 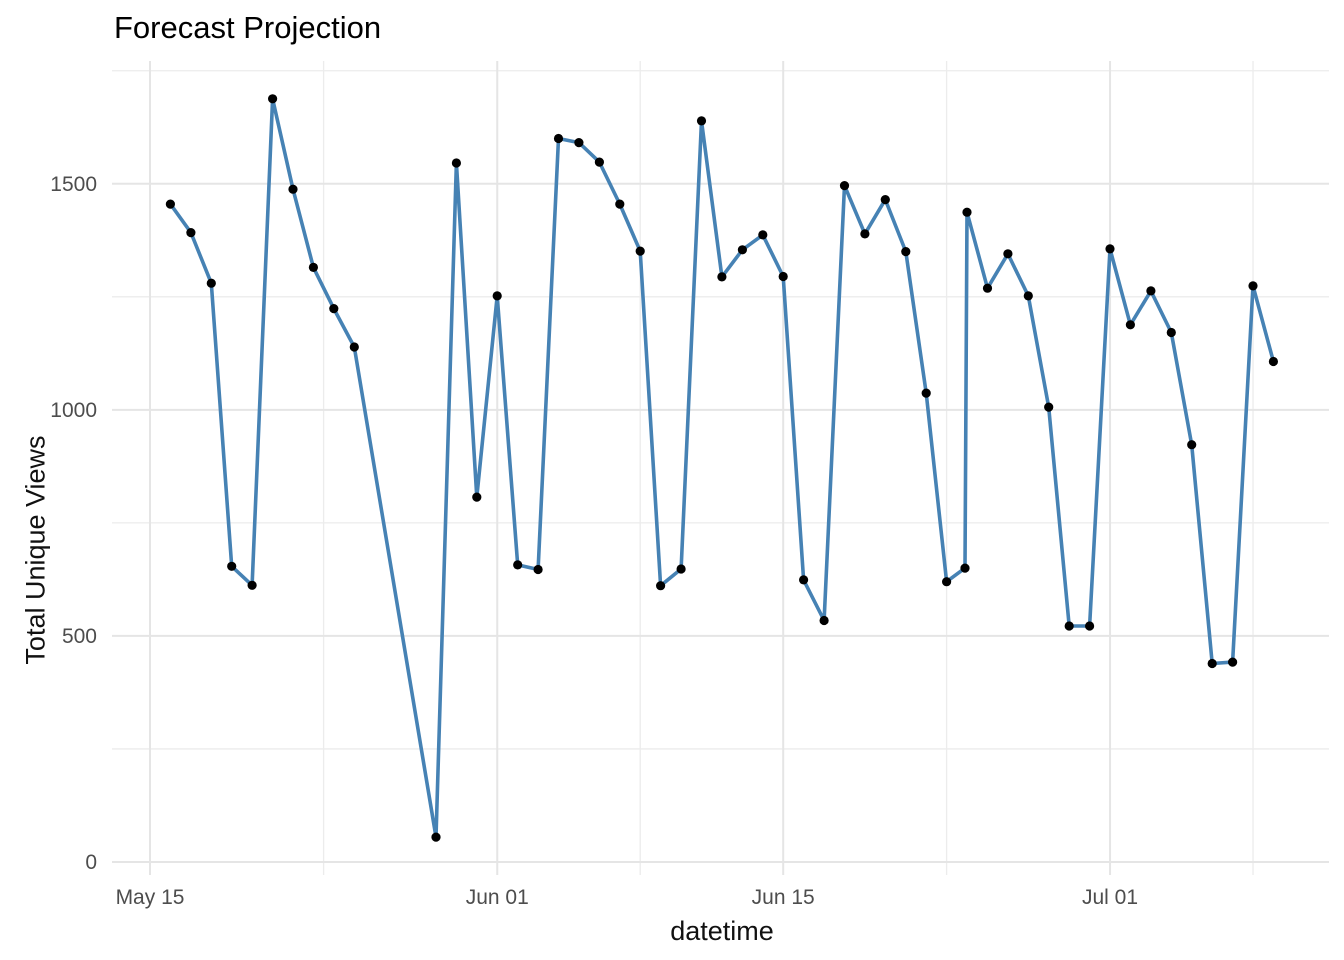 What do you see at coordinates (783, 897) in the screenshot?
I see `x-tick-label: Jun 15` at bounding box center [783, 897].